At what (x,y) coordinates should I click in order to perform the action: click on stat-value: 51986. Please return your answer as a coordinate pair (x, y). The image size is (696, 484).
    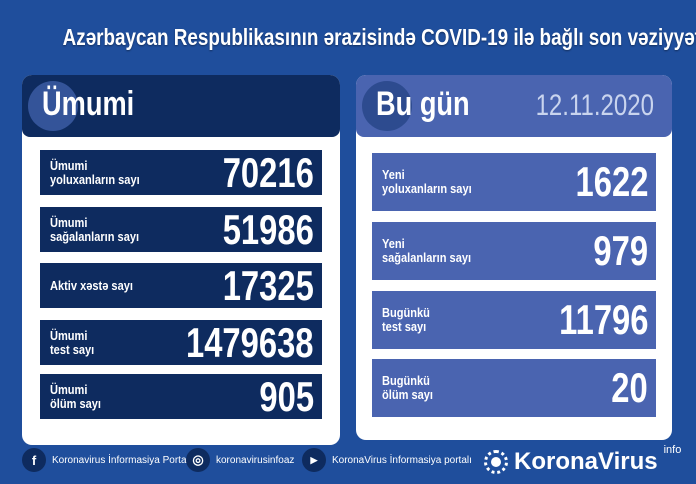
    Looking at the image, I should click on (268, 229).